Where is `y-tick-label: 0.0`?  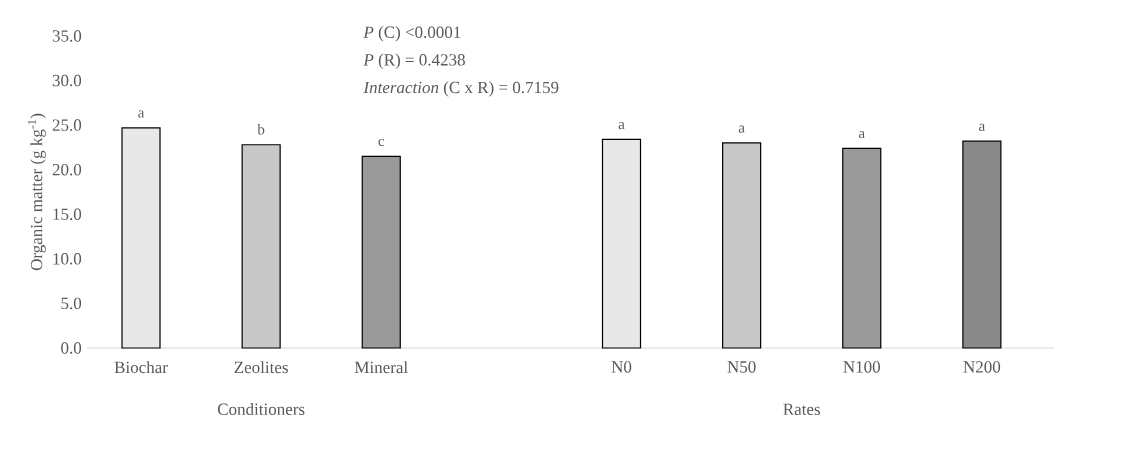 y-tick-label: 0.0 is located at coordinates (71, 348).